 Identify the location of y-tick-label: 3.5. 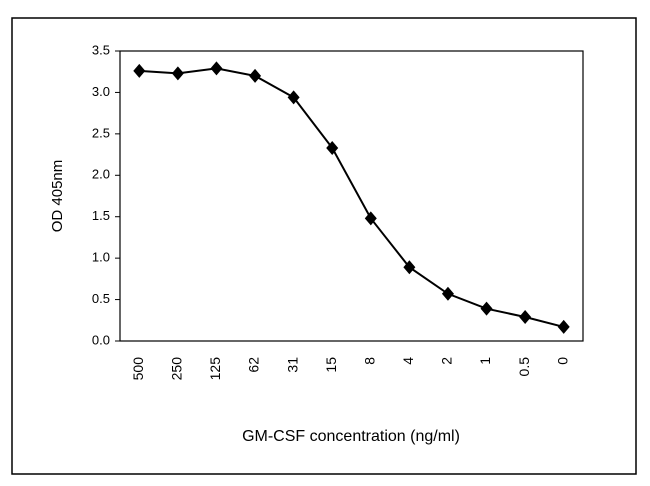
(101, 49).